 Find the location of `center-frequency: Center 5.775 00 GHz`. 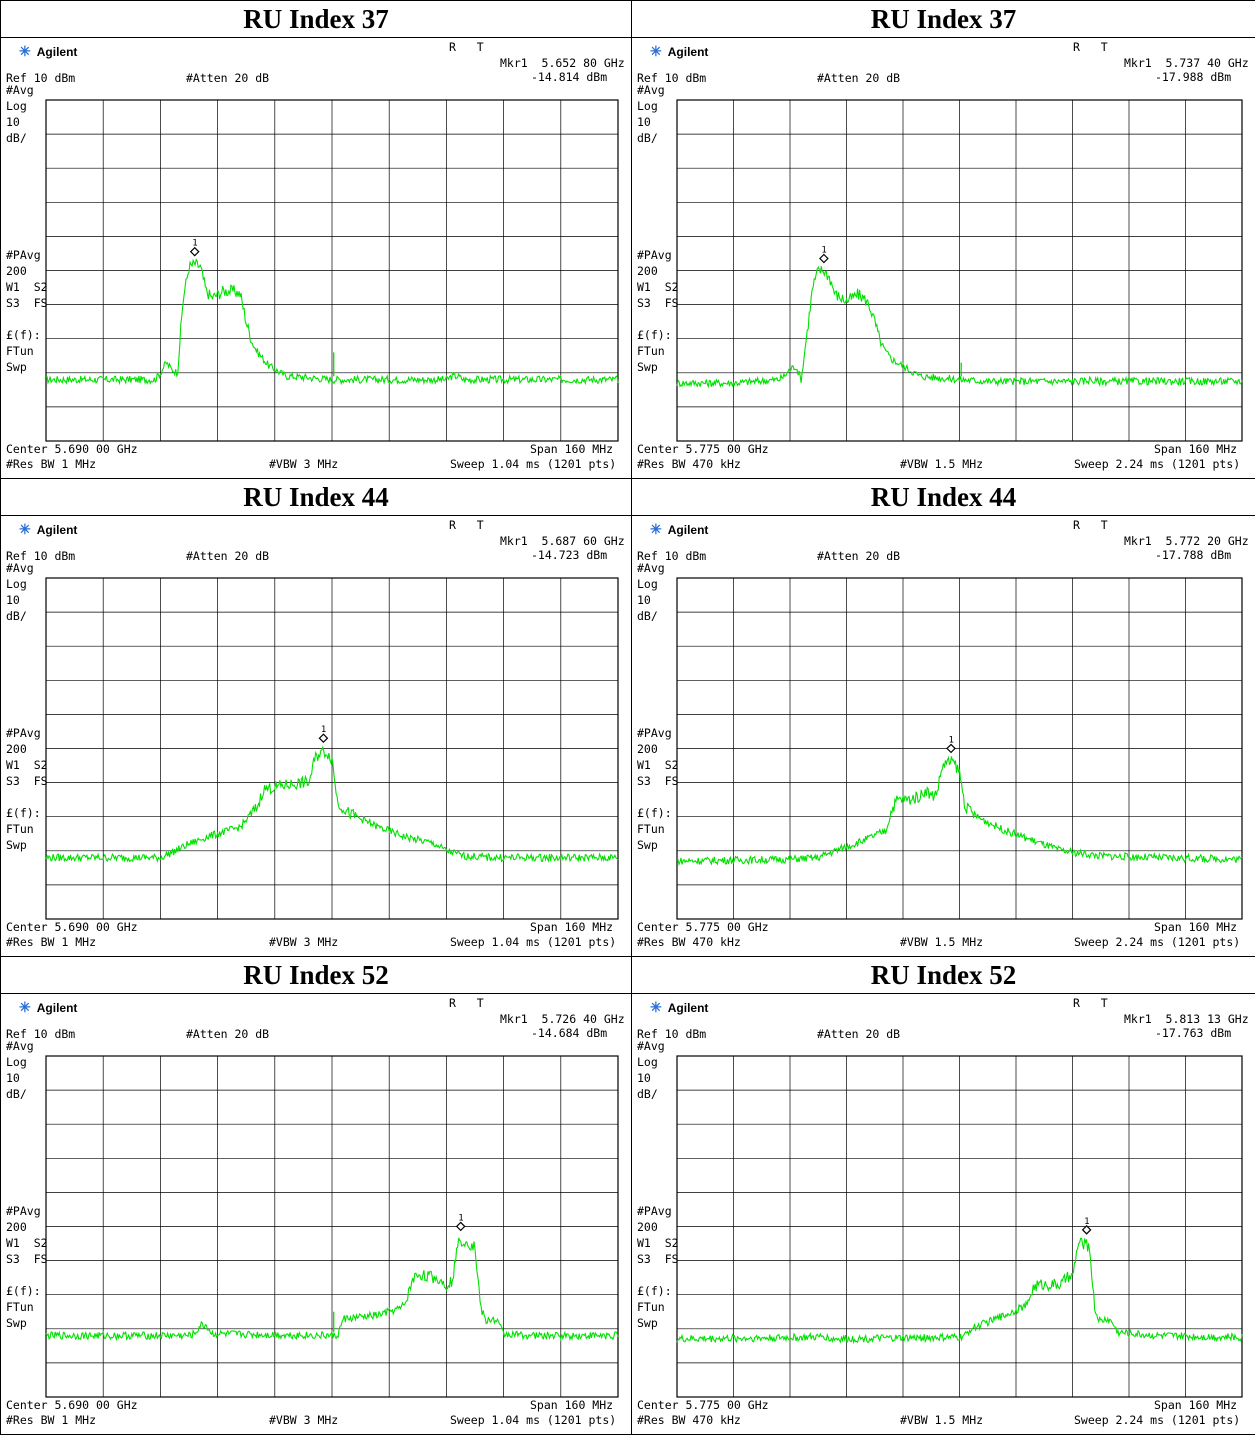

center-frequency: Center 5.775 00 GHz is located at coordinates (703, 1405).